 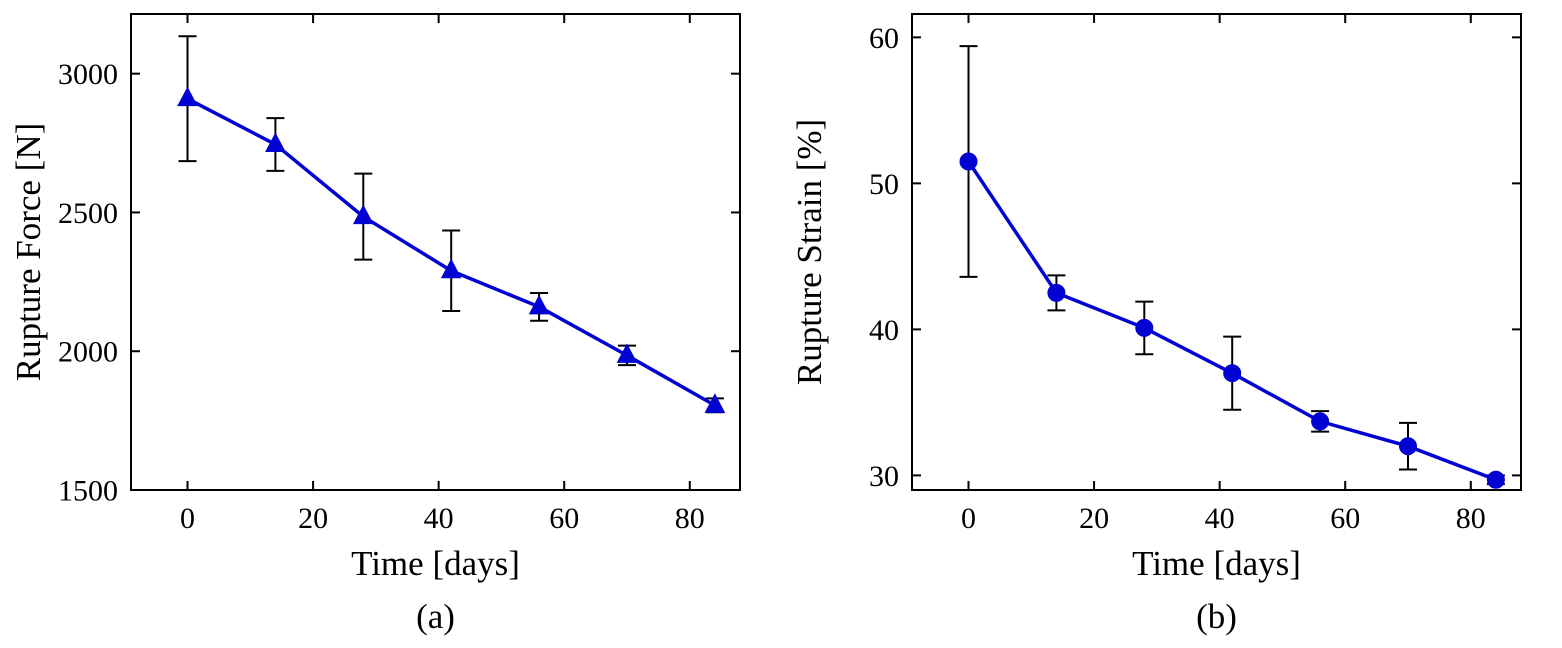 I want to click on panel-caption: (a), so click(x=435, y=616).